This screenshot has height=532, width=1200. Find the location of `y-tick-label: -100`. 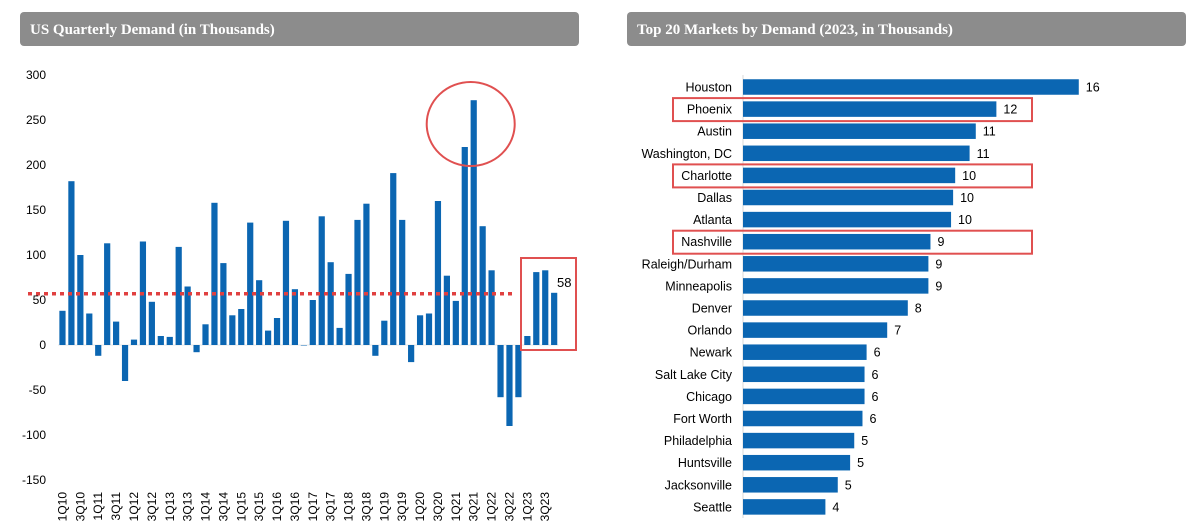

y-tick-label: -100 is located at coordinates (34, 435).